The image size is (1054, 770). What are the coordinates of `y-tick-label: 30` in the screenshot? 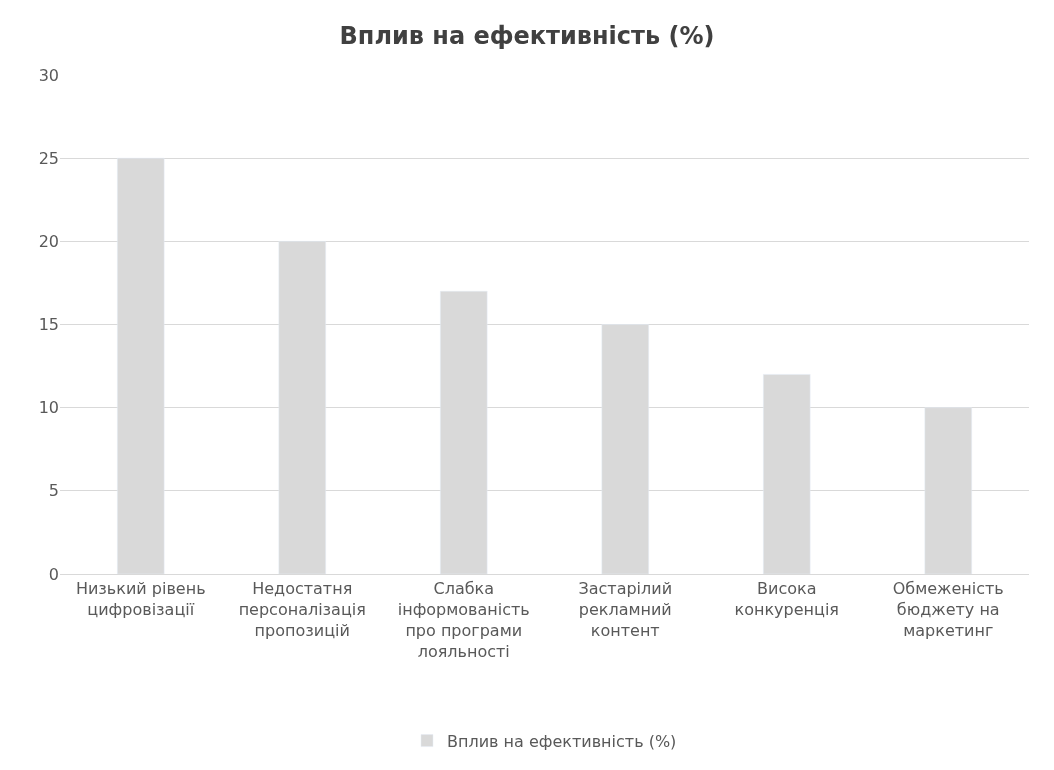 It's located at (48, 75).